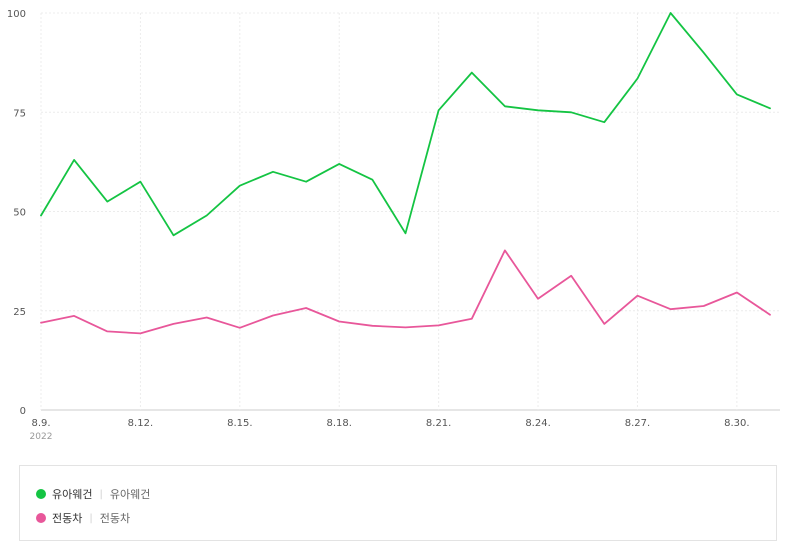  I want to click on x-tick-label: 8.12., so click(140, 423).